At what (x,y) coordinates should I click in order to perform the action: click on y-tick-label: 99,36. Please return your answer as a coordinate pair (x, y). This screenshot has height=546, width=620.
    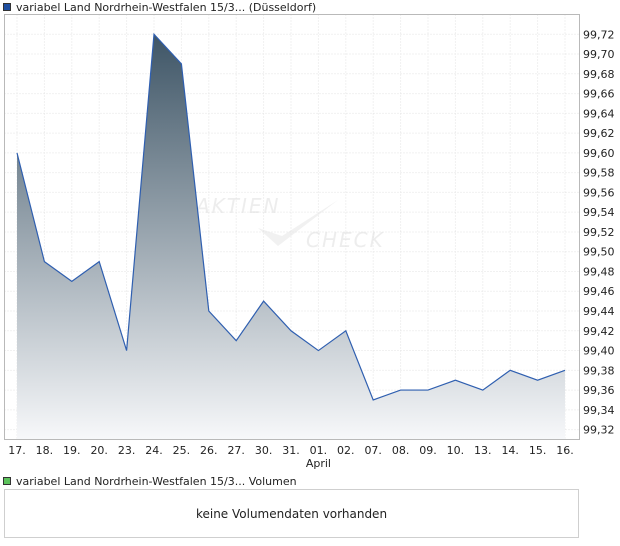
    Looking at the image, I should click on (599, 390).